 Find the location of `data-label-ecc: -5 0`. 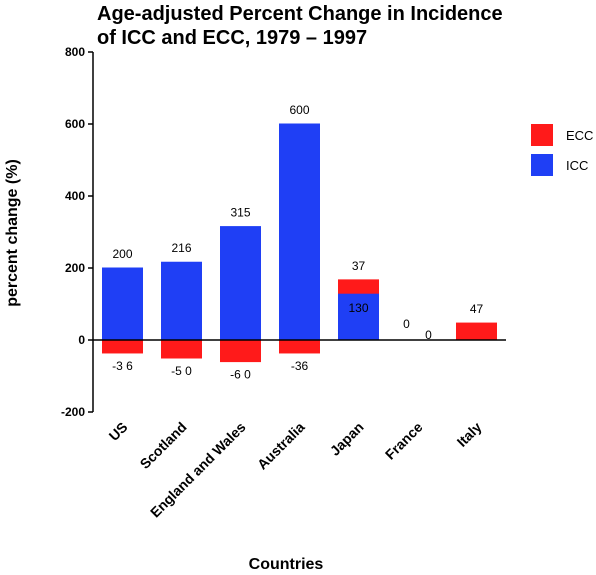

data-label-ecc: -5 0 is located at coordinates (181, 371).